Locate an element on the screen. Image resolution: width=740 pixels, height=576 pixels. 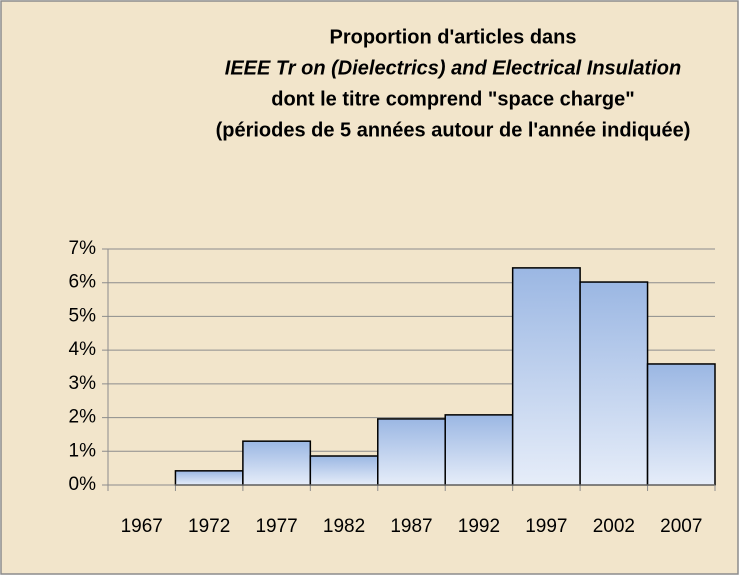
y-tick-label: 6% is located at coordinates (83, 282).